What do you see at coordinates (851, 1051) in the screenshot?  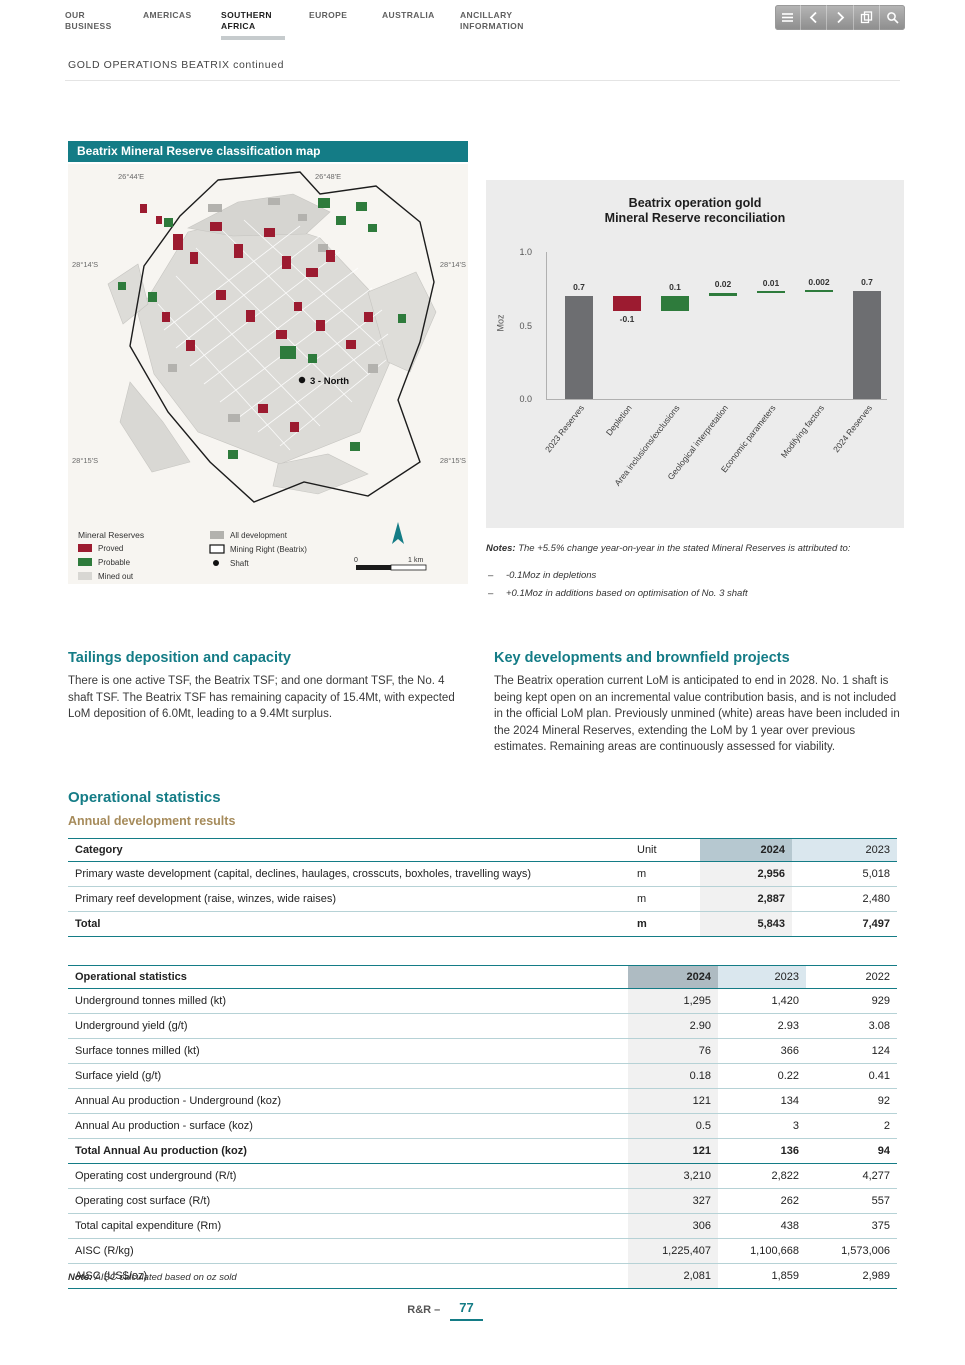 I see `ops-cell-y22: 124` at bounding box center [851, 1051].